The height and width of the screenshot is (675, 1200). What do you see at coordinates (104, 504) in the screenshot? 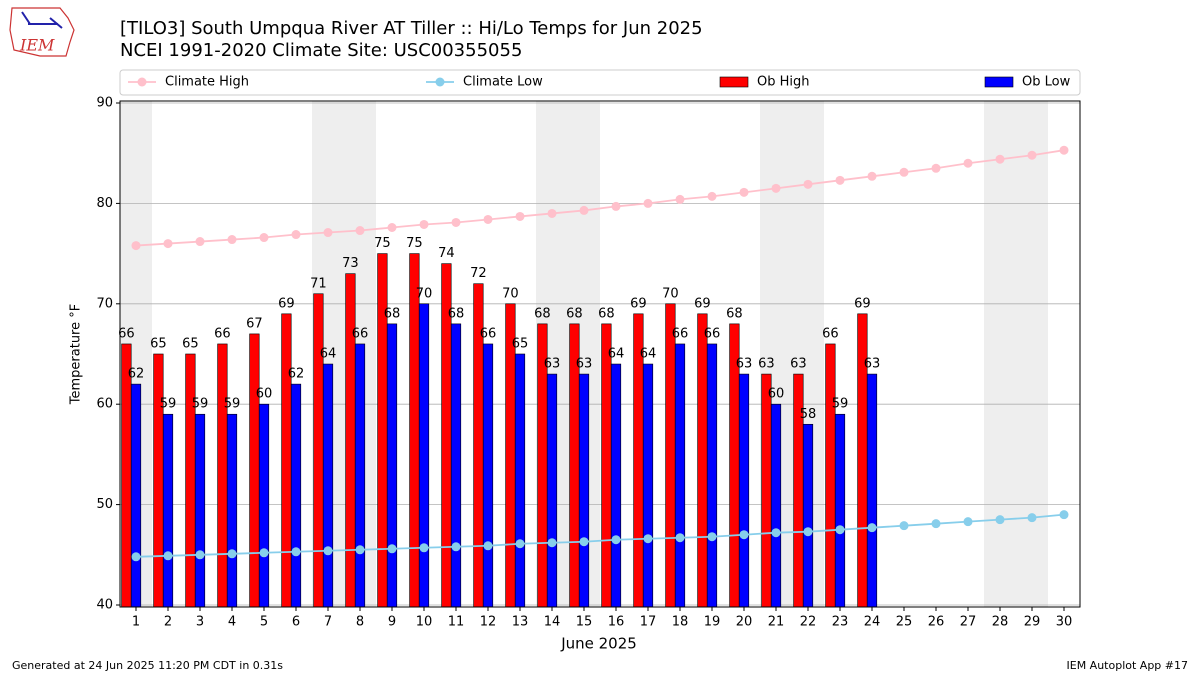
I see `y-tick-label: 50` at bounding box center [104, 504].